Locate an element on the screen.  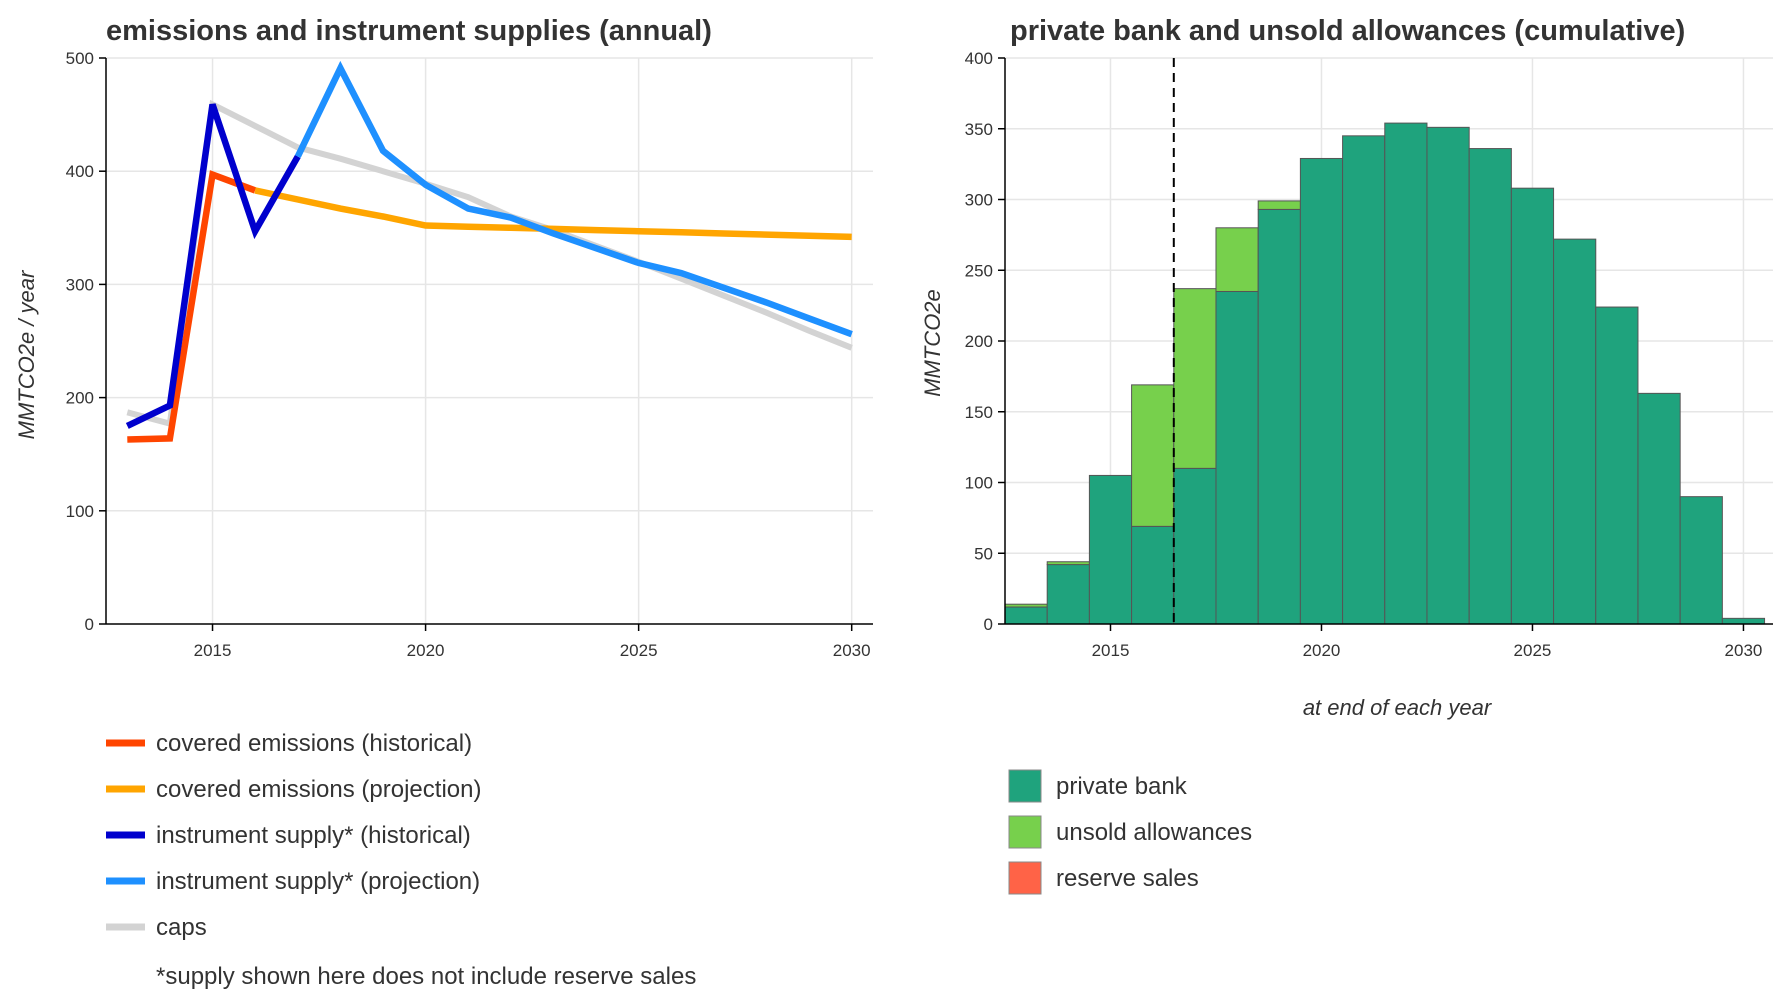
legend-label: covered emissions (historical) is located at coordinates (314, 743).